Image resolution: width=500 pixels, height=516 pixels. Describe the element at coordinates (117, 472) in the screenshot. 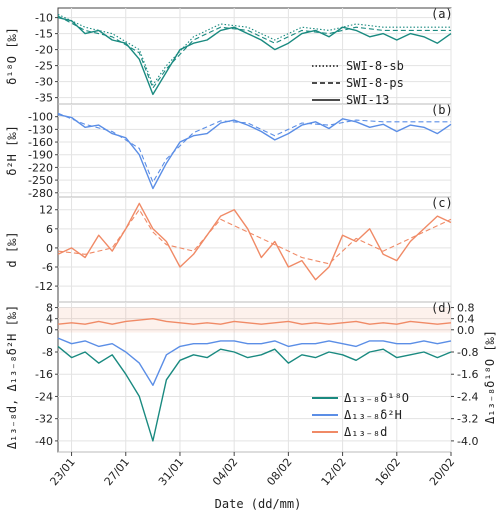

I see `x-tick-label: 27/01` at that location.